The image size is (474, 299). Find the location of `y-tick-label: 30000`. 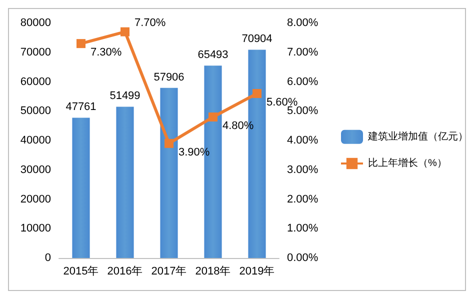

y-tick-label: 30000 is located at coordinates (35, 170).